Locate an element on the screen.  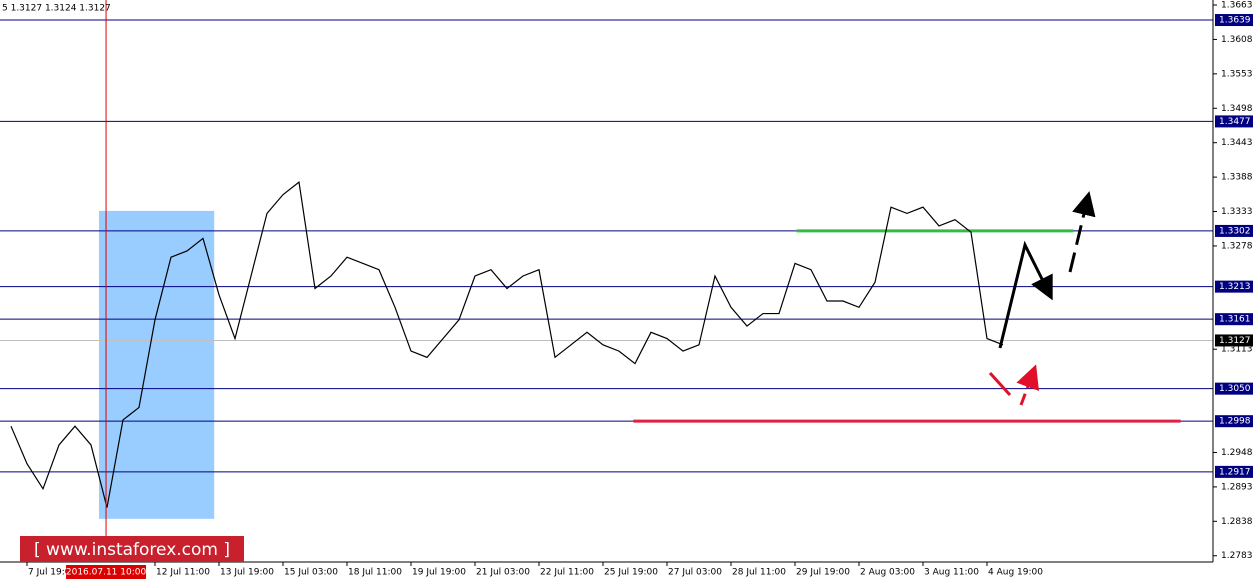
ohlc-header: 5 1.3127 1.3124 1.3127 is located at coordinates (56, 9).